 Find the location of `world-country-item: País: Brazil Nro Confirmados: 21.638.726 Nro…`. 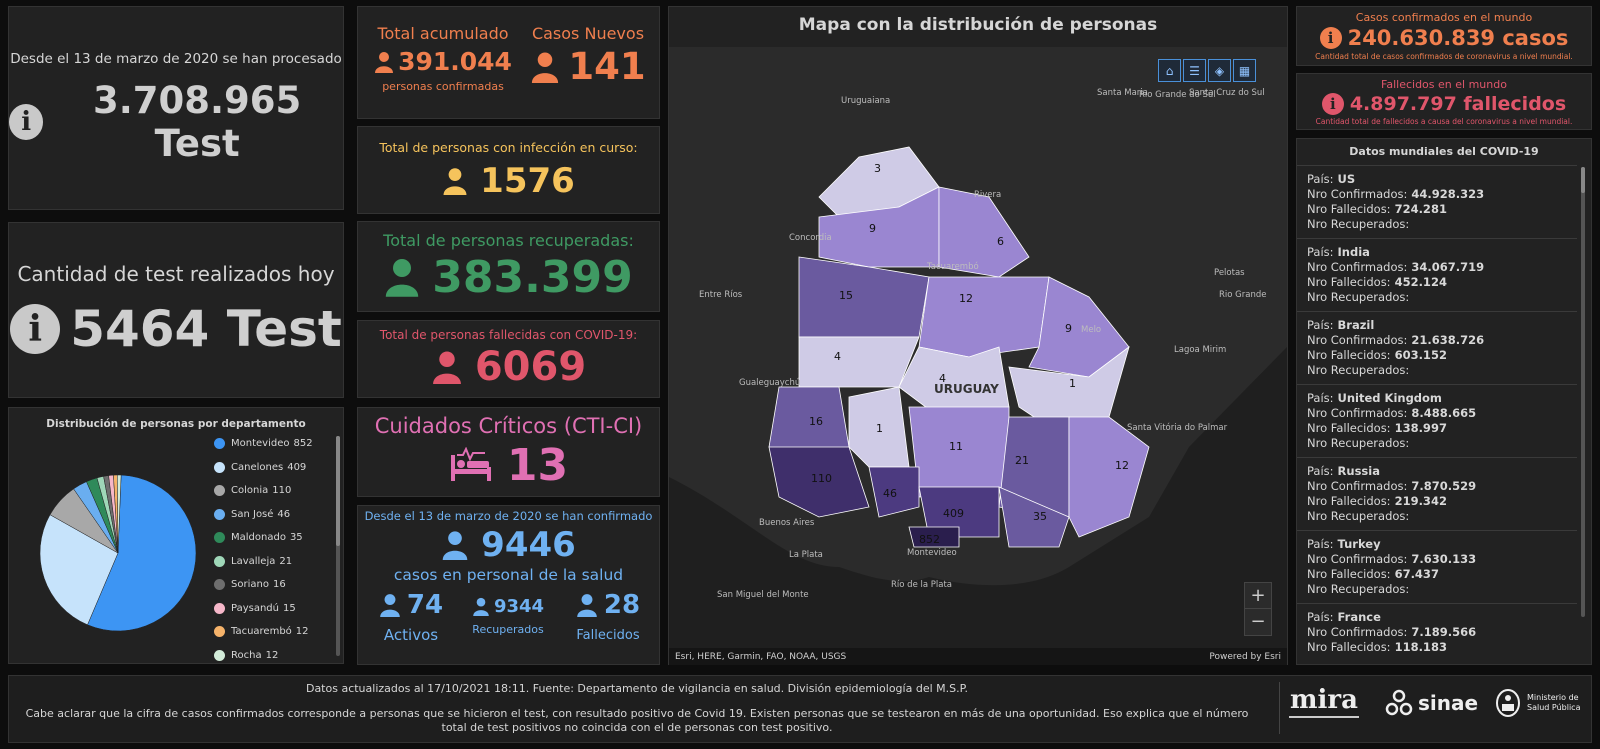

world-country-item: País: Brazil Nro Confirmados: 21.638.726 Nro… is located at coordinates (1437, 348).